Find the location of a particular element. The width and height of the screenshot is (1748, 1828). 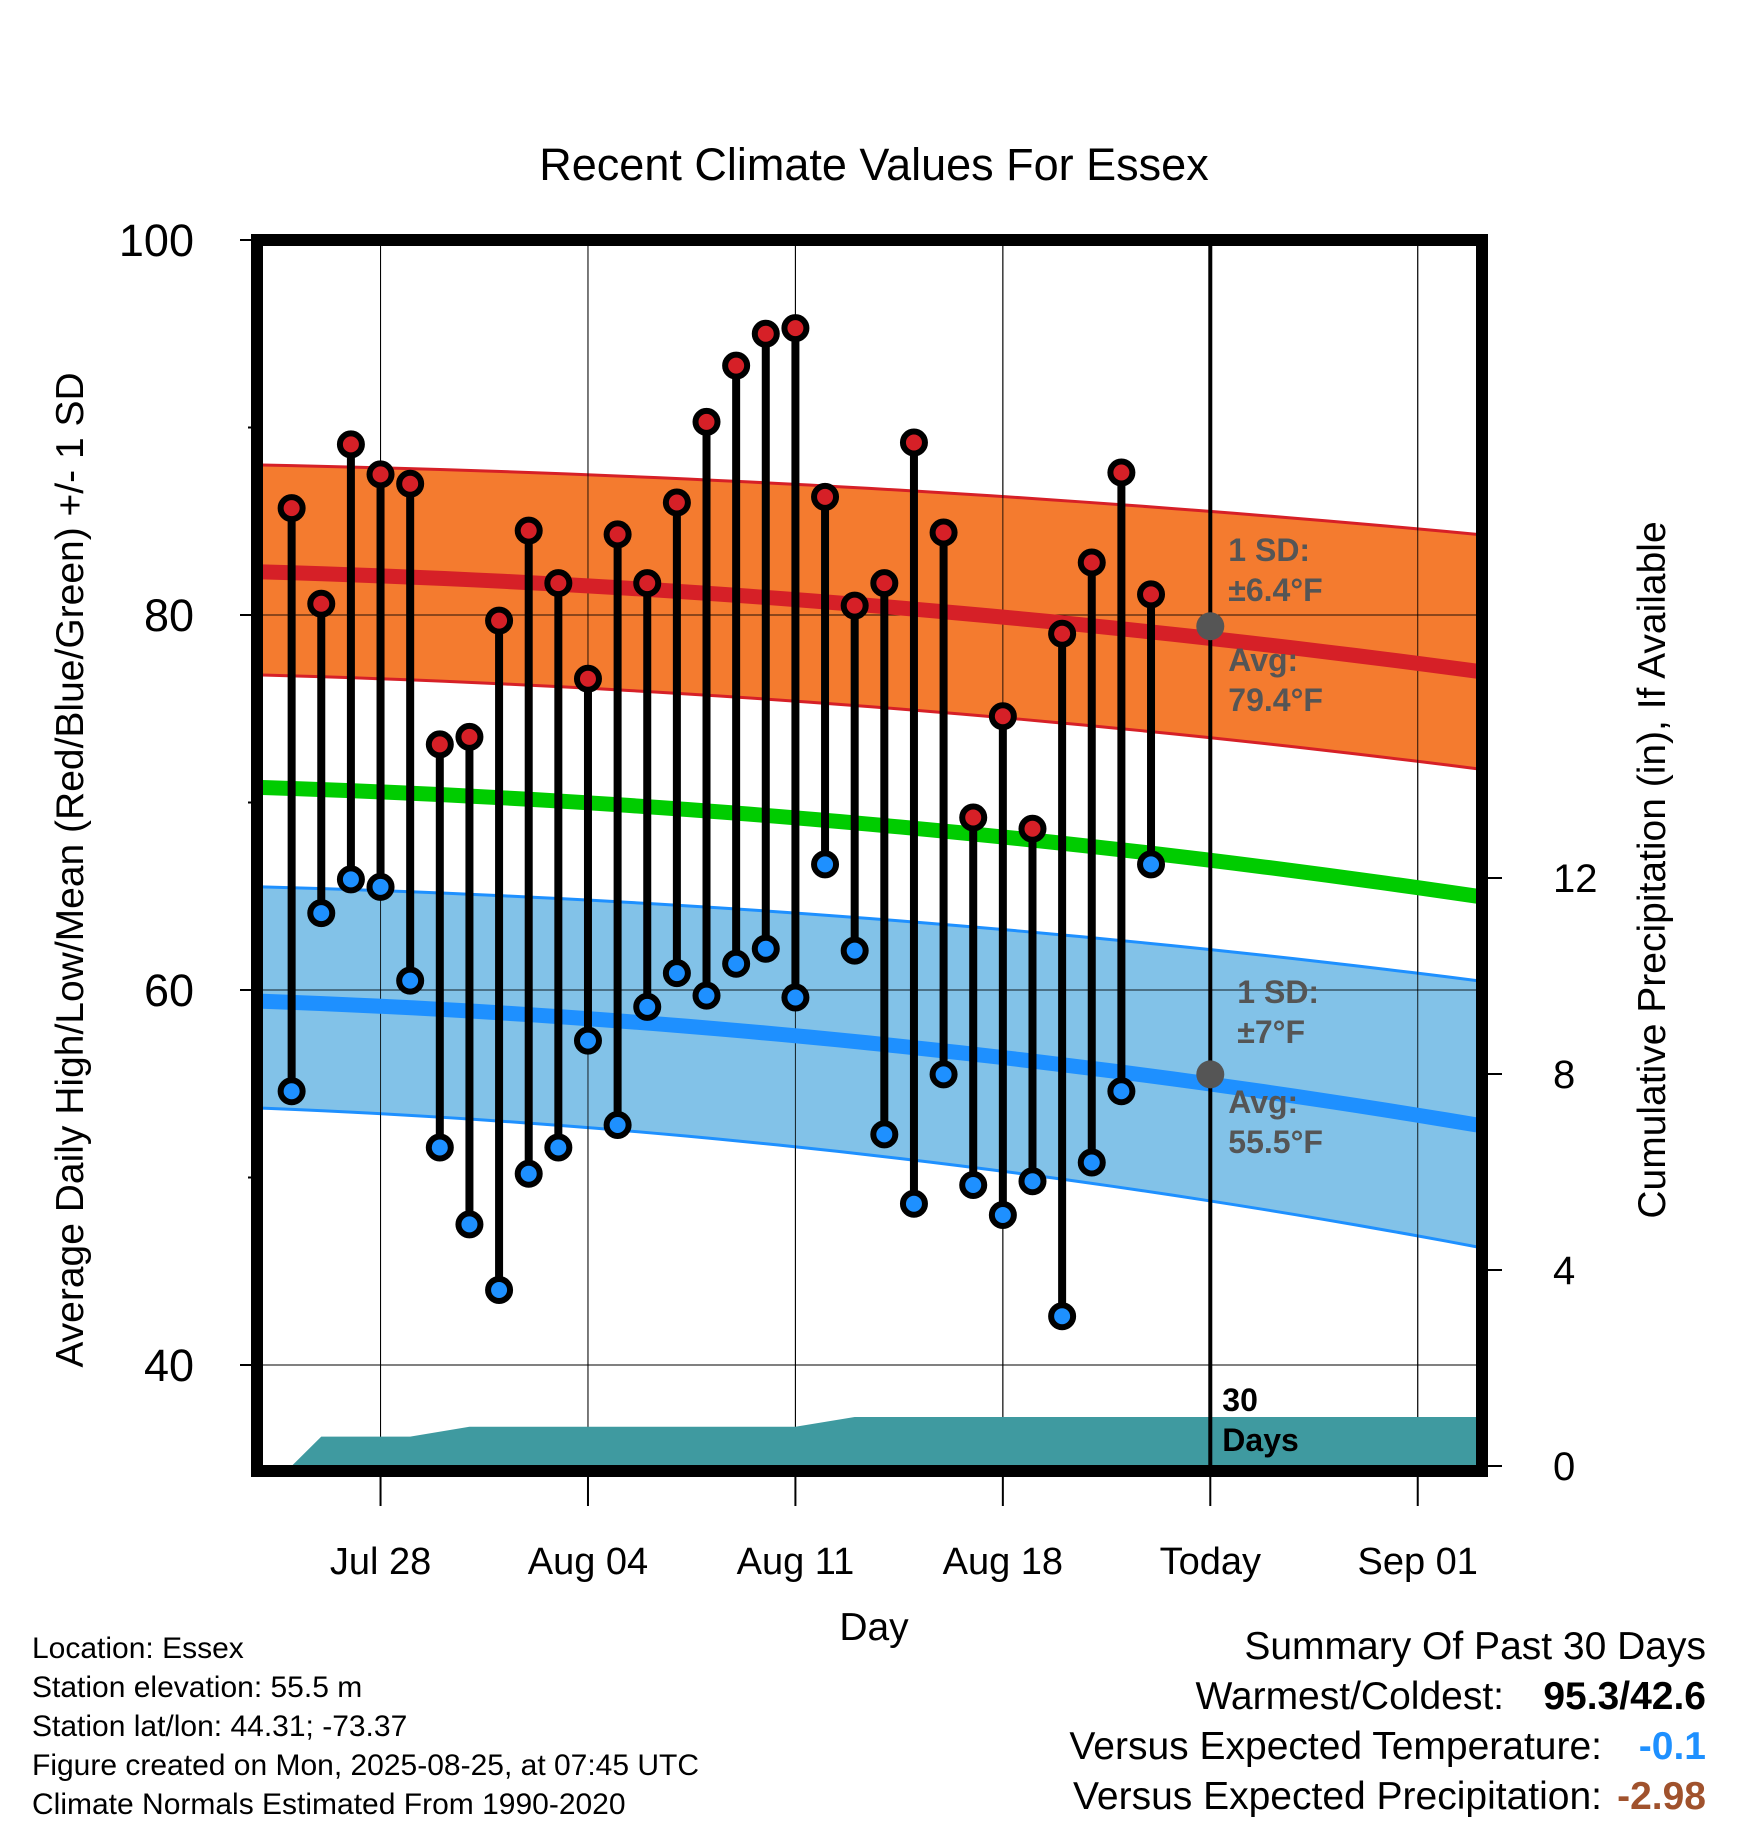

x-tick-label: Aug 11 is located at coordinates (796, 1562).